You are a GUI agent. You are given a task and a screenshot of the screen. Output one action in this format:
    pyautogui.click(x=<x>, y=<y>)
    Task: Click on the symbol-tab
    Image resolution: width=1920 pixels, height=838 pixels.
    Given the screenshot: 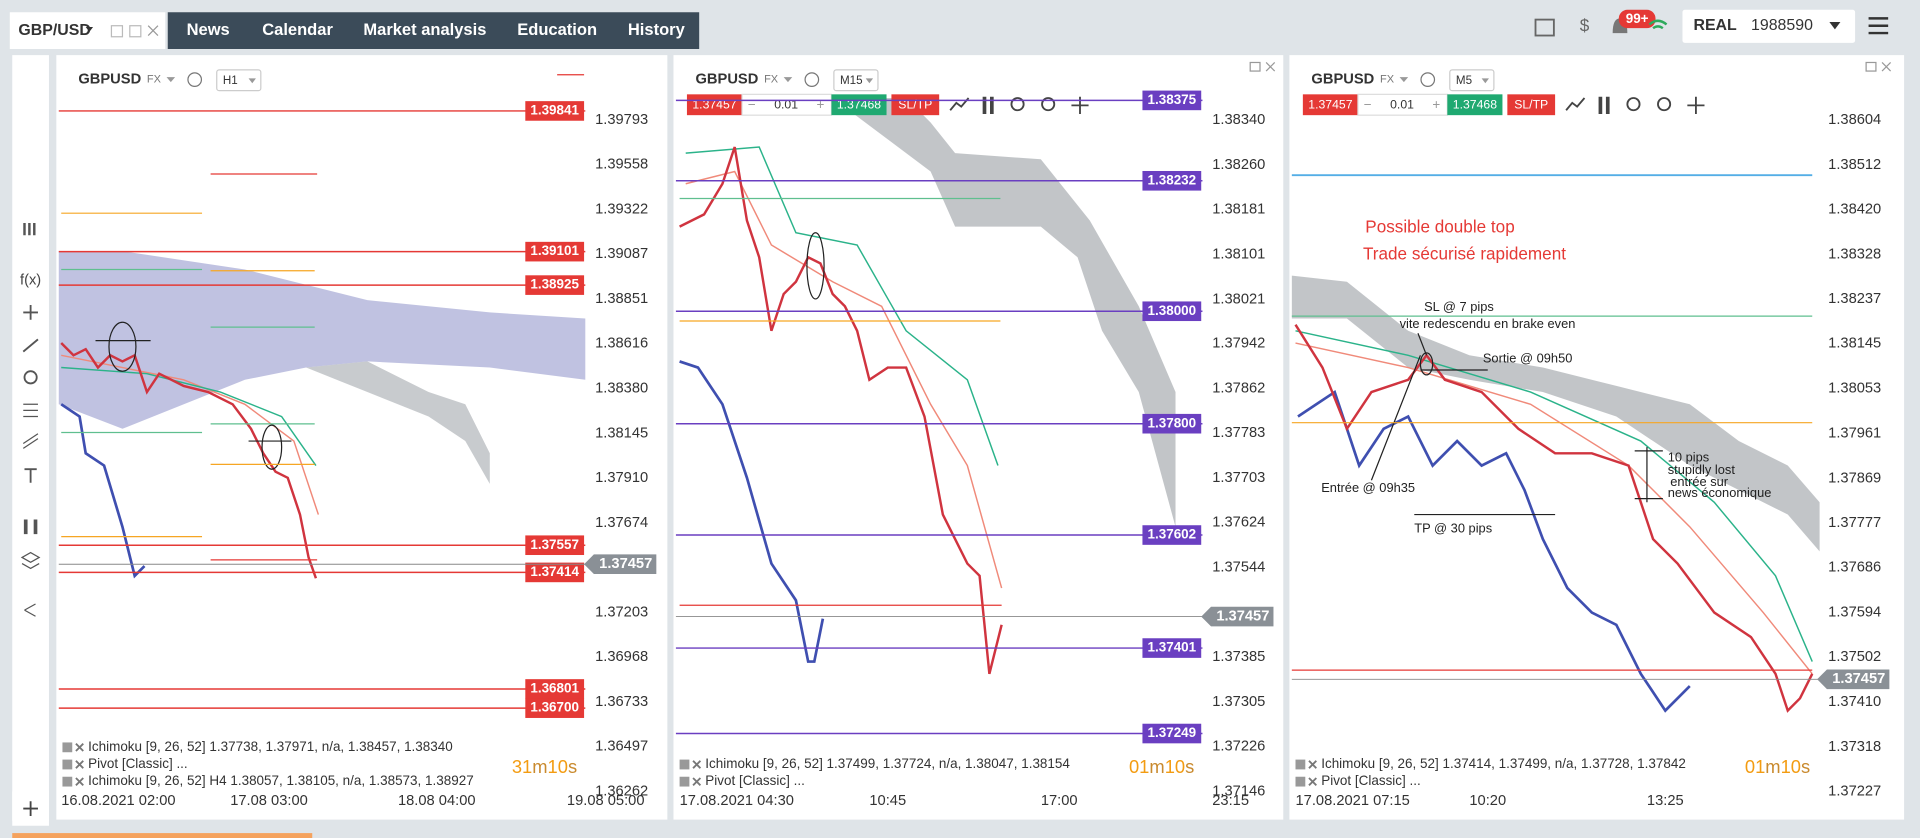 What is the action you would take?
    pyautogui.click(x=87, y=31)
    